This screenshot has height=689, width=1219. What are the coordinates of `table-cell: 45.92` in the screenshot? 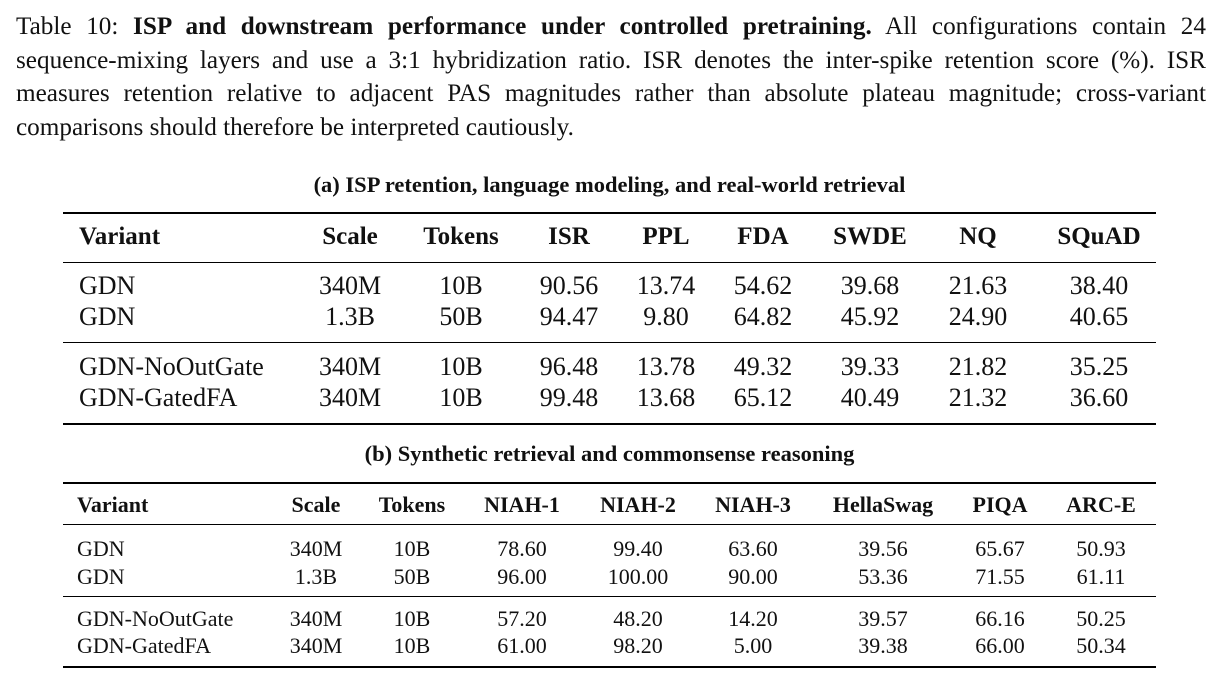 It's located at (870, 316).